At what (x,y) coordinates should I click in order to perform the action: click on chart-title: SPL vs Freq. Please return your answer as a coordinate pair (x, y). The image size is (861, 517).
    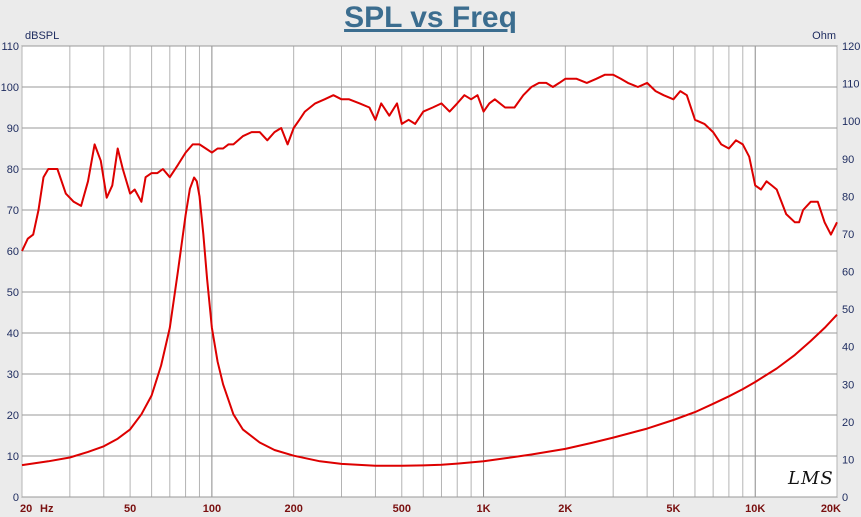
    Looking at the image, I should click on (430, 17).